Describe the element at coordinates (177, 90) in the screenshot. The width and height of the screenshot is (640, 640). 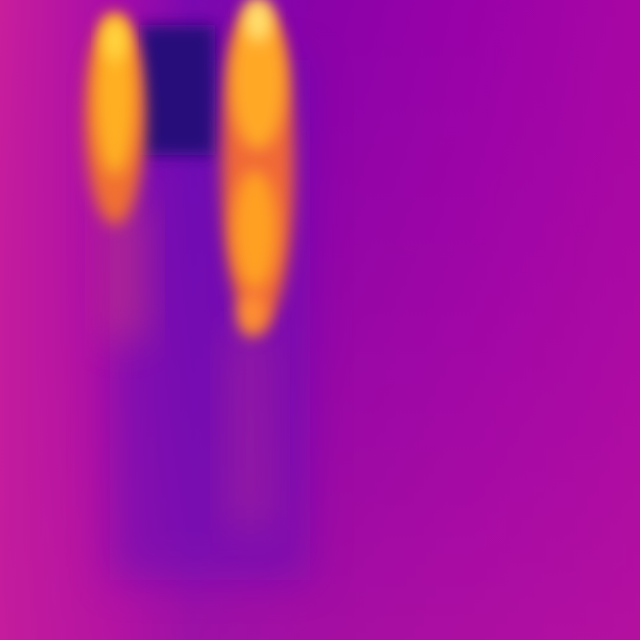
I see `dark-region` at that location.